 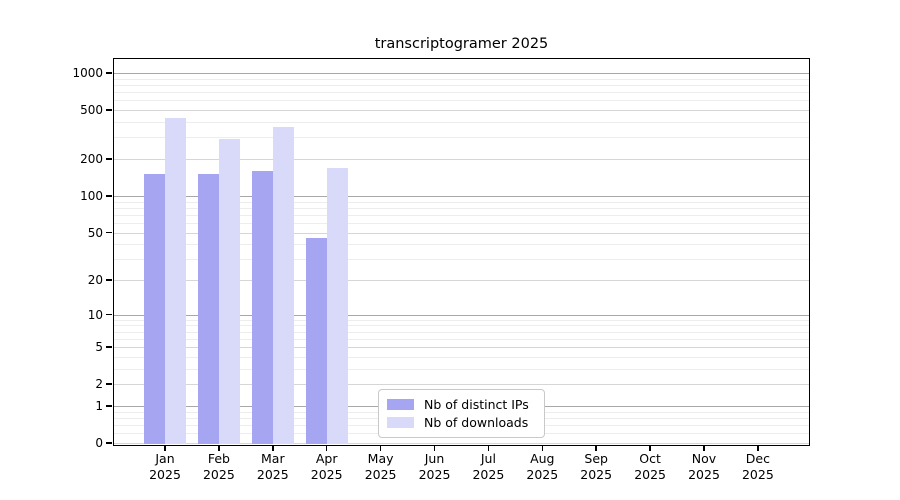 I want to click on bar-distinct-ips-mar, so click(x=262, y=307).